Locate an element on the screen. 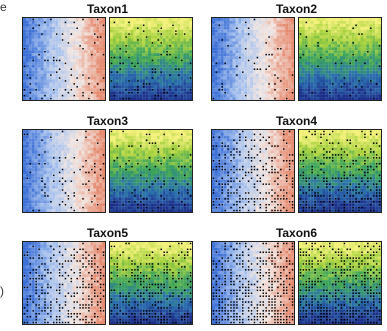 The width and height of the screenshot is (387, 331). heatmap-right-1-svg is located at coordinates (151, 59).